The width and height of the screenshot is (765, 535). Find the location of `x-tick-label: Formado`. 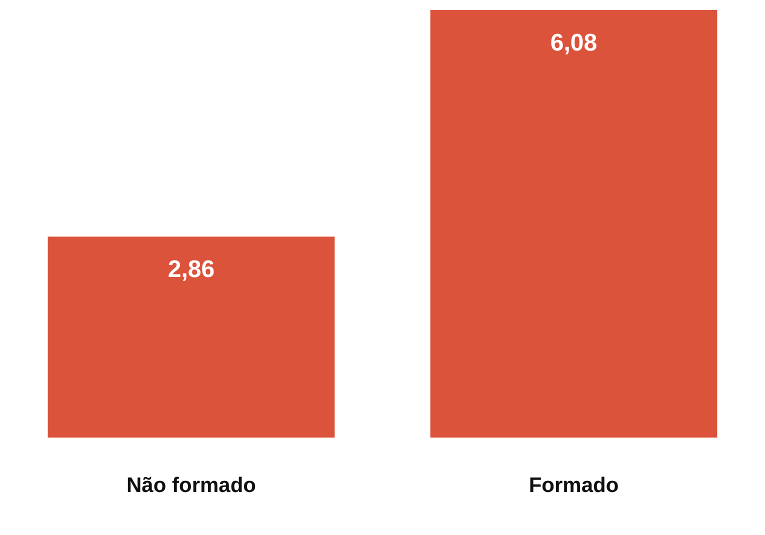

x-tick-label: Formado is located at coordinates (573, 486).